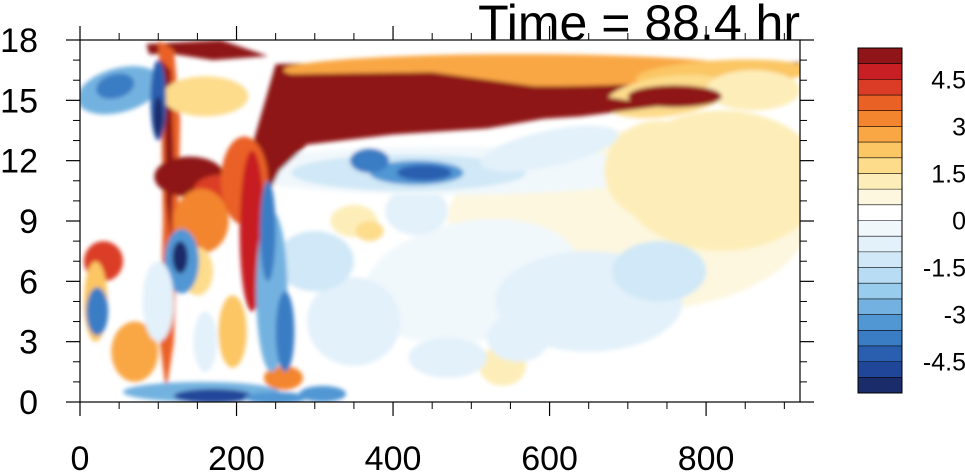 The width and height of the screenshot is (965, 473). I want to click on colorbar-label: 0, so click(958, 222).